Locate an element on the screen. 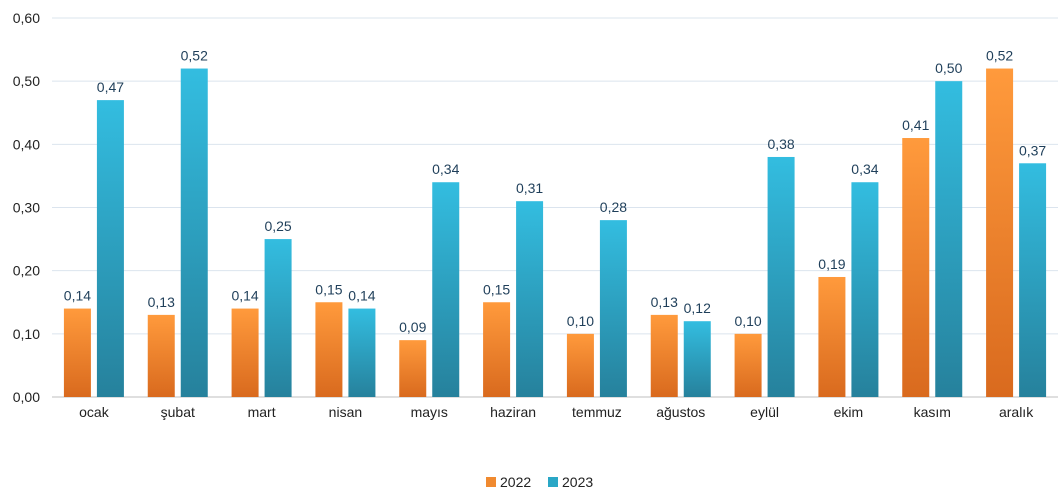 Image resolution: width=1064 pixels, height=497 pixels. data-label: 0,37 is located at coordinates (1032, 150).